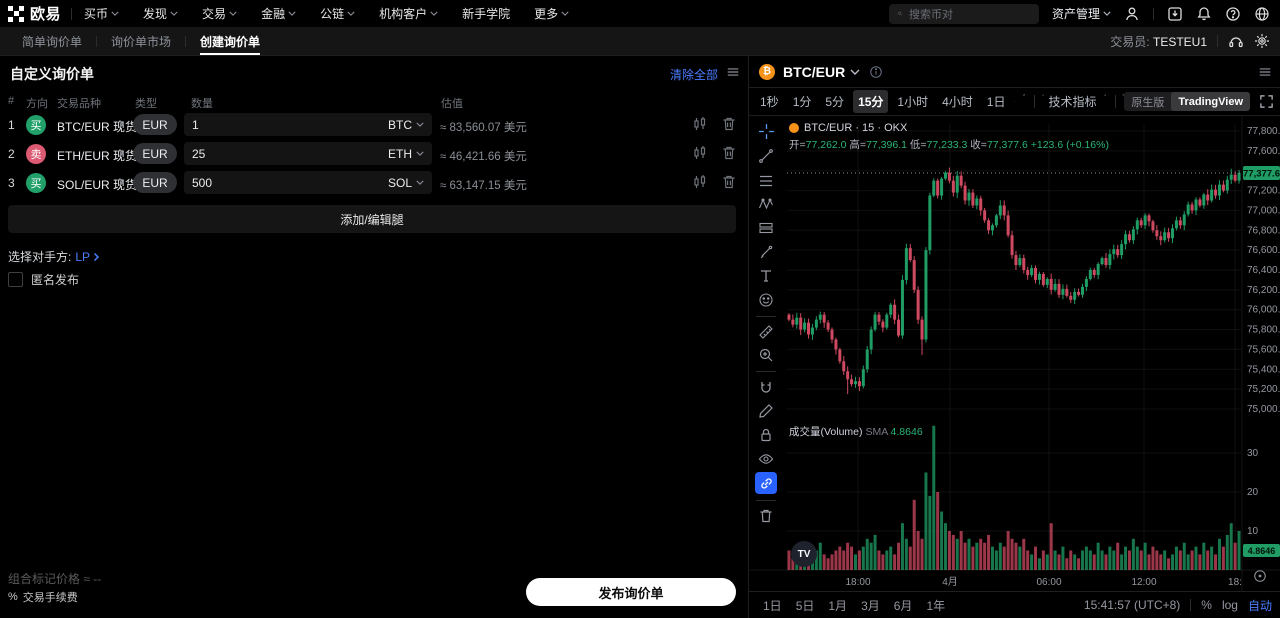  Describe the element at coordinates (903, 605) in the screenshot. I see `range-6月: 6月` at that location.